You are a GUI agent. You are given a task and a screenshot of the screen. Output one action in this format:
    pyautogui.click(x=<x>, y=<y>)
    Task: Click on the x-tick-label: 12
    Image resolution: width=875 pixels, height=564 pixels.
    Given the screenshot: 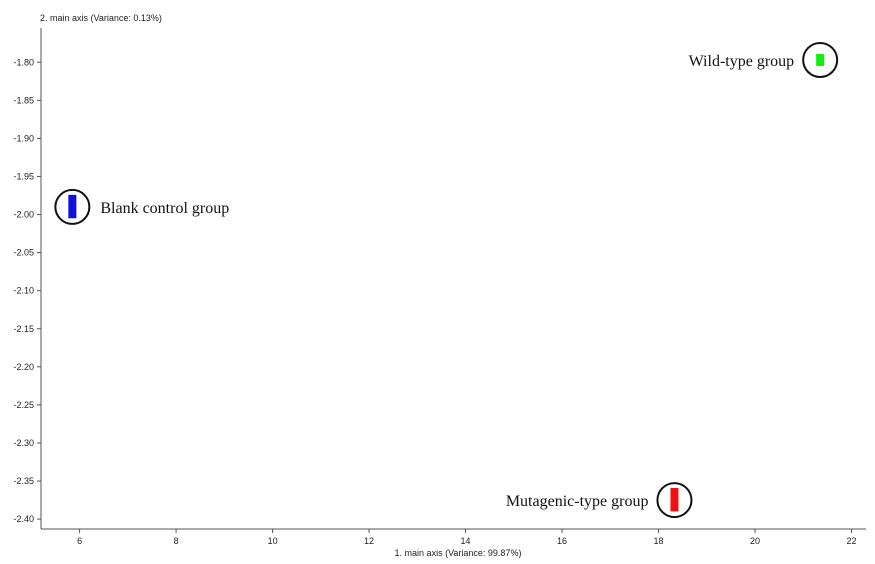 What is the action you would take?
    pyautogui.click(x=369, y=541)
    